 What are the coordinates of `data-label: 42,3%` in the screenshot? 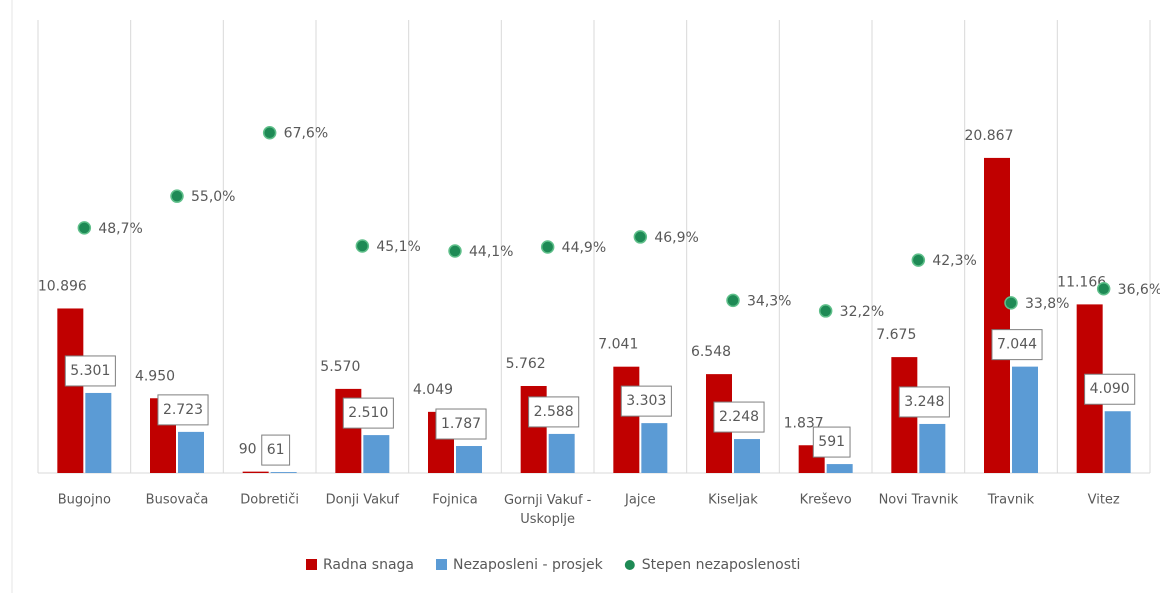 It's located at (954, 261).